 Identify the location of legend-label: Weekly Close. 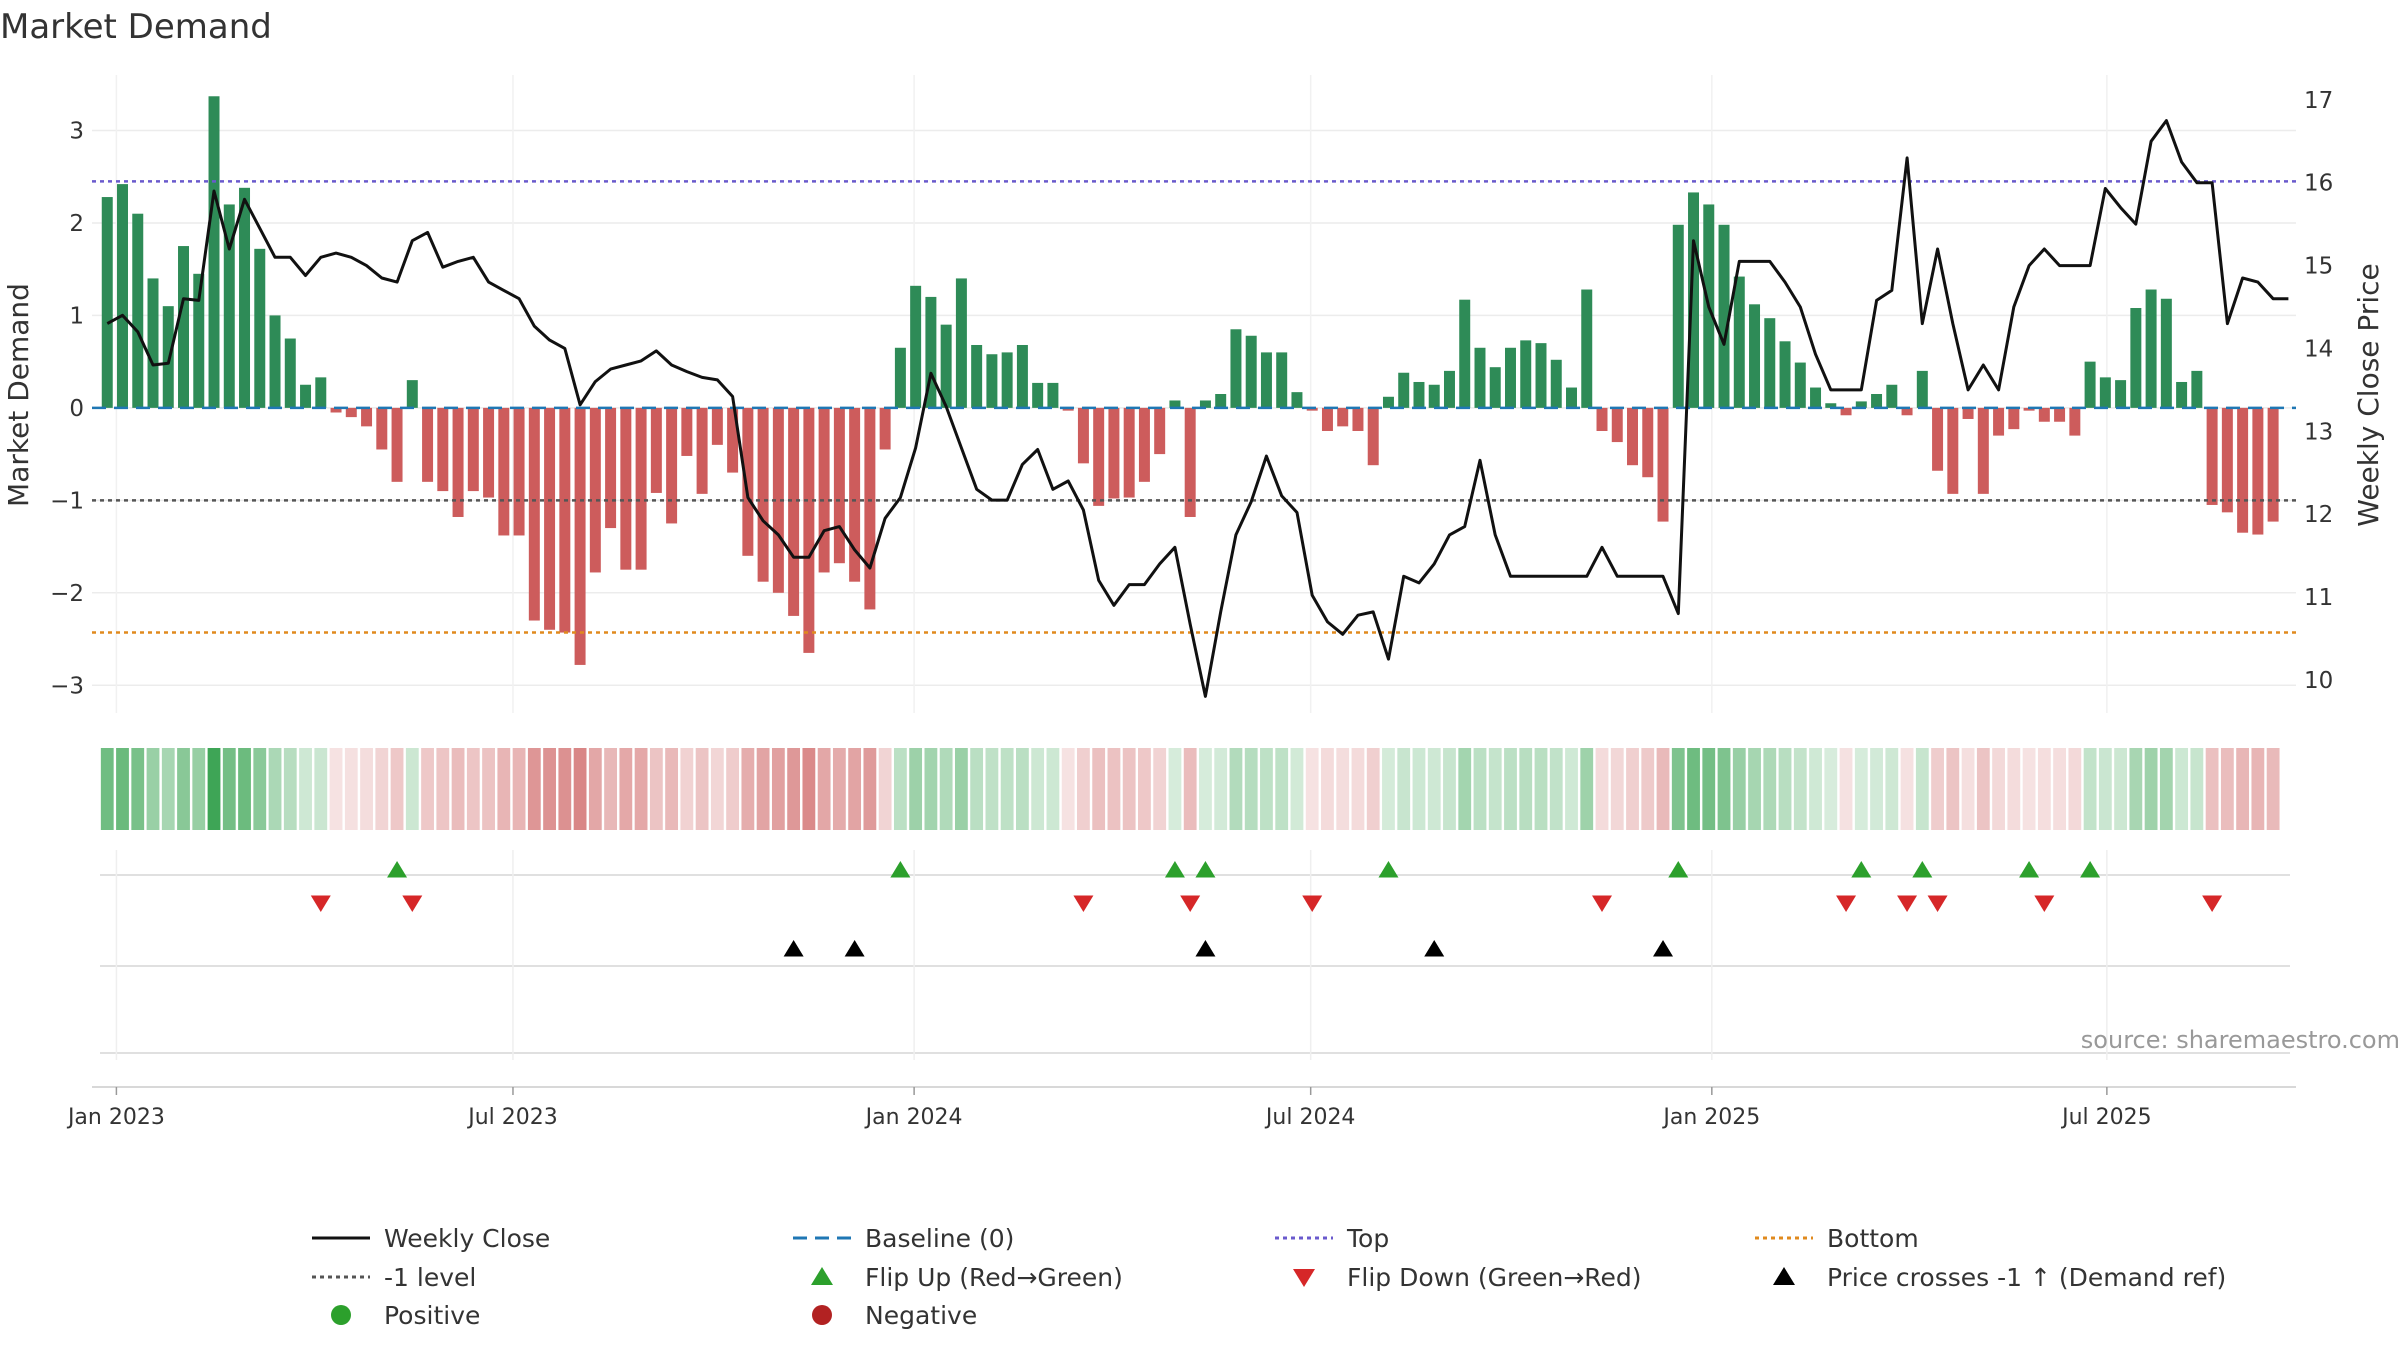
(467, 1238).